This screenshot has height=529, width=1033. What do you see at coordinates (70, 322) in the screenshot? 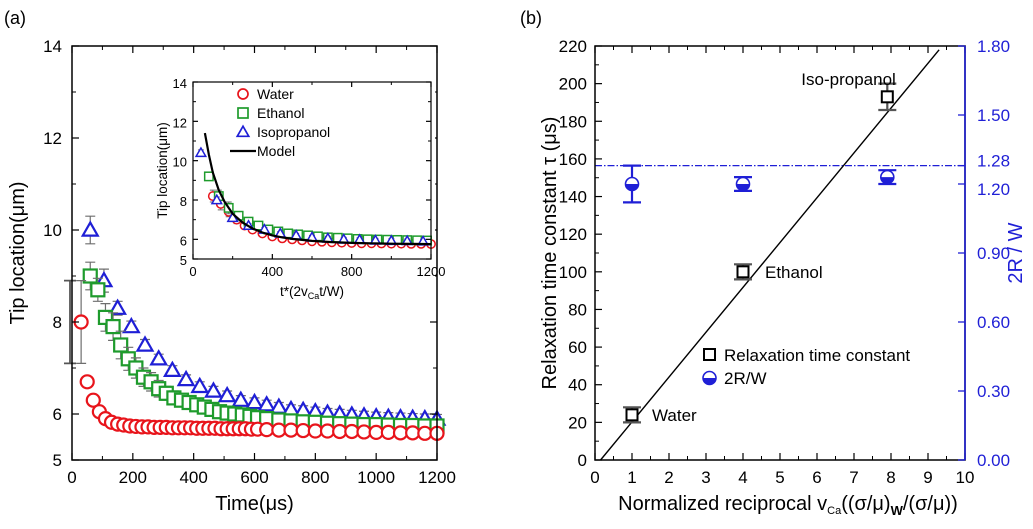
I see `panel-a-bracket` at bounding box center [70, 322].